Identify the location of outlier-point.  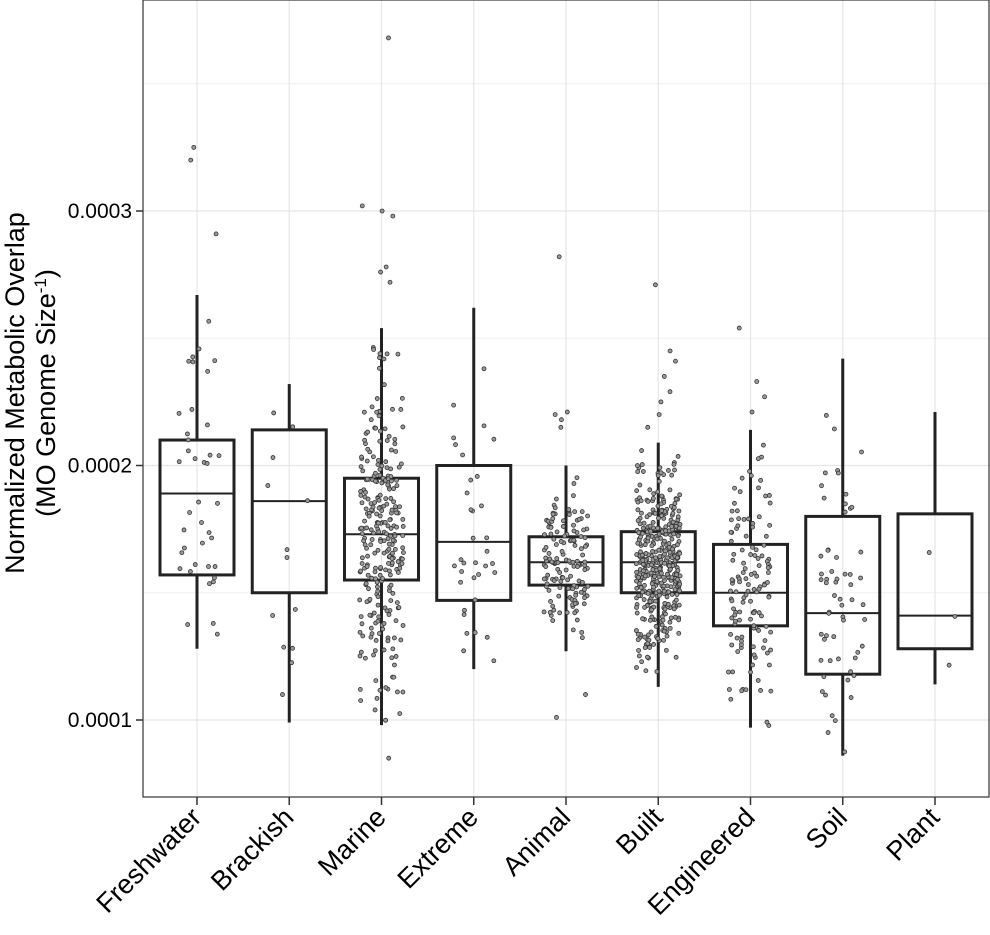
(559, 257).